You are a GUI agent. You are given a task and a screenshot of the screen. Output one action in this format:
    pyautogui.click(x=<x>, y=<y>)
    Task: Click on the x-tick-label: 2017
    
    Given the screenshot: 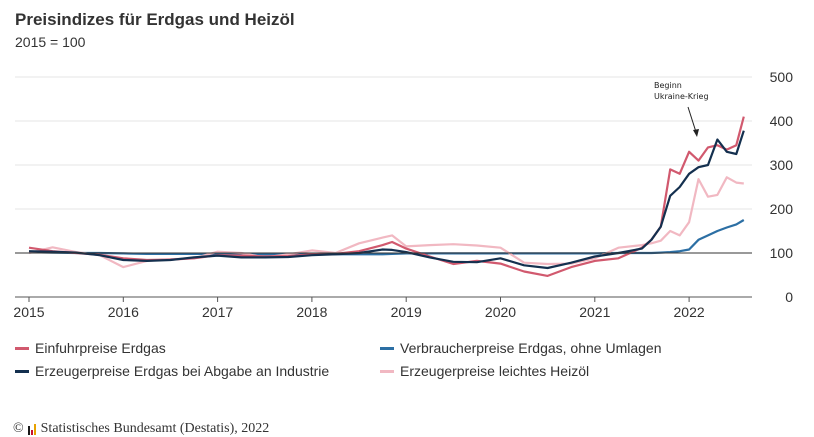 What is the action you would take?
    pyautogui.click(x=217, y=312)
    